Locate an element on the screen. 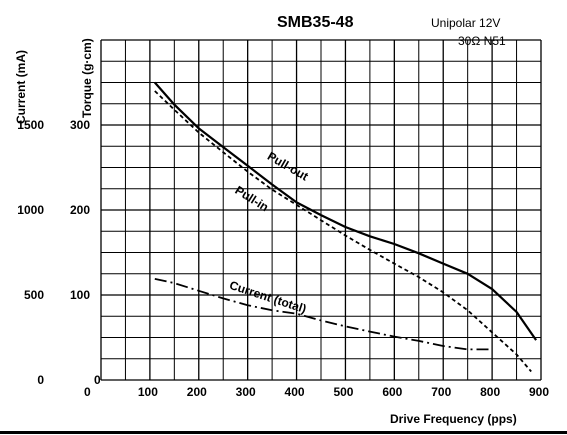 Image resolution: width=567 pixels, height=435 pixels. current-tick-label: 1000 is located at coordinates (30, 210).